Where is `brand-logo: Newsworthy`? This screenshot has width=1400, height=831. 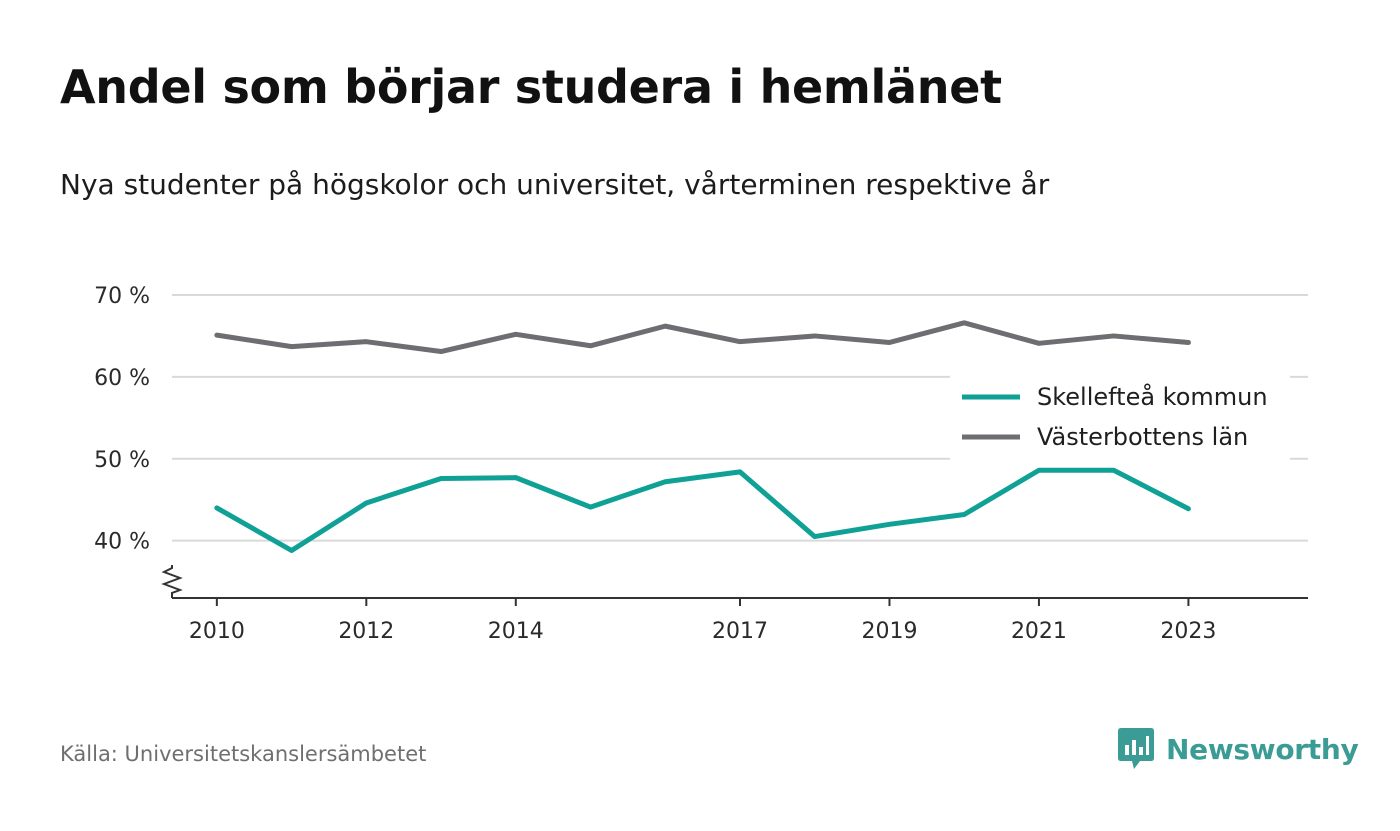
brand-logo: Newsworthy is located at coordinates (1238, 749).